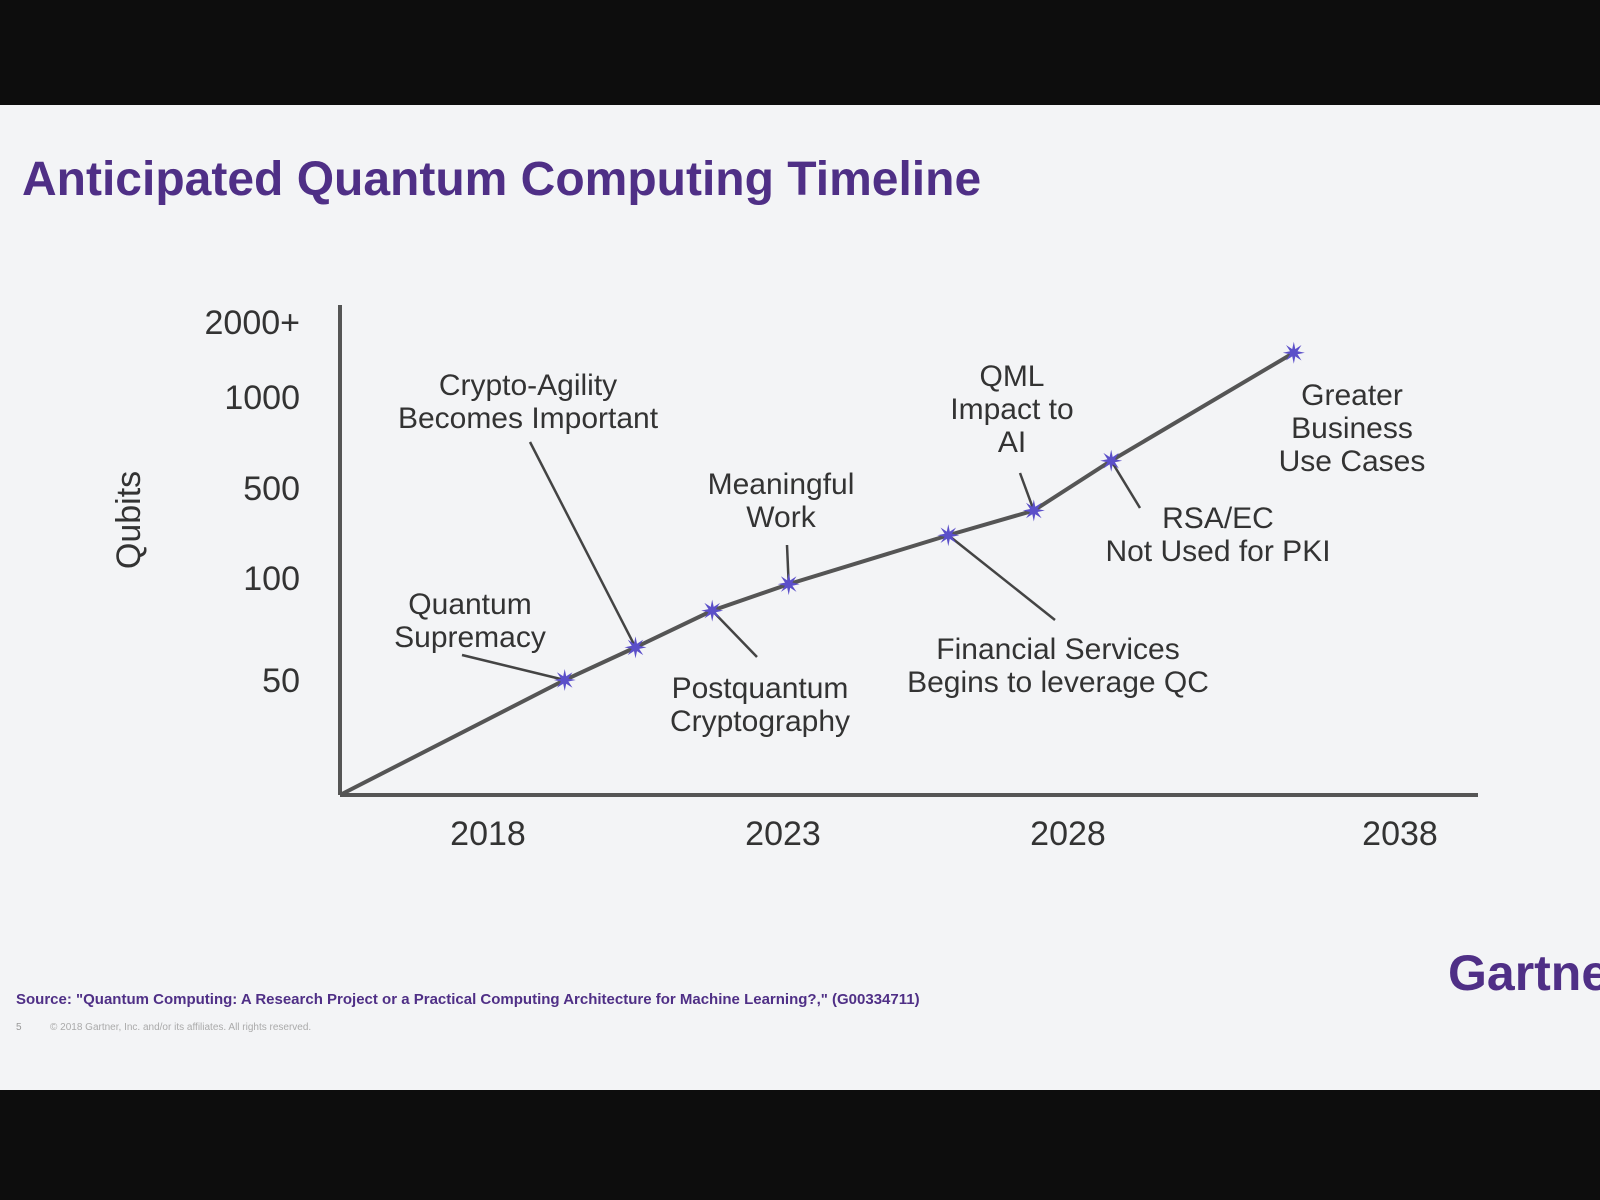  What do you see at coordinates (129, 520) in the screenshot?
I see `y-axis-label: Qubits` at bounding box center [129, 520].